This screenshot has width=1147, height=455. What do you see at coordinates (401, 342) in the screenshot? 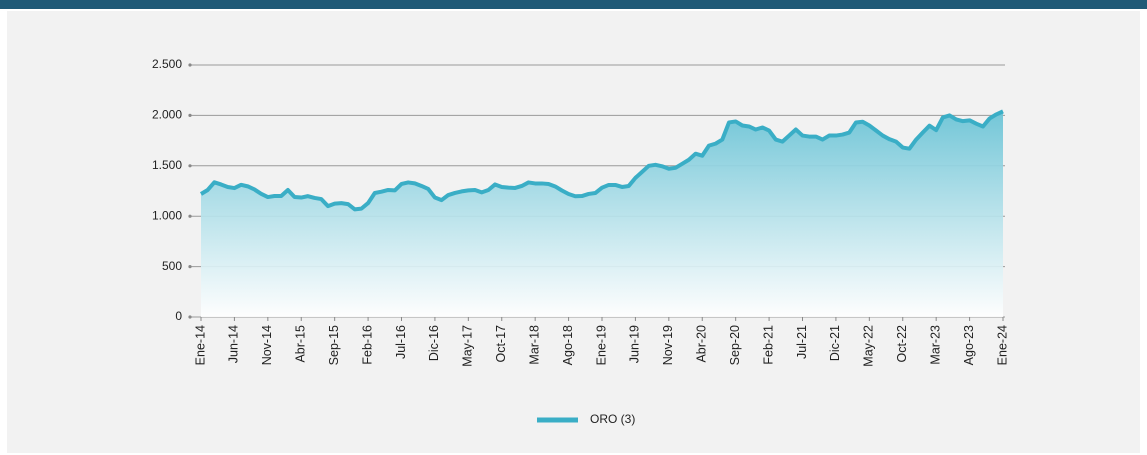
I see `x-tick-label: Jul-16` at bounding box center [401, 342].